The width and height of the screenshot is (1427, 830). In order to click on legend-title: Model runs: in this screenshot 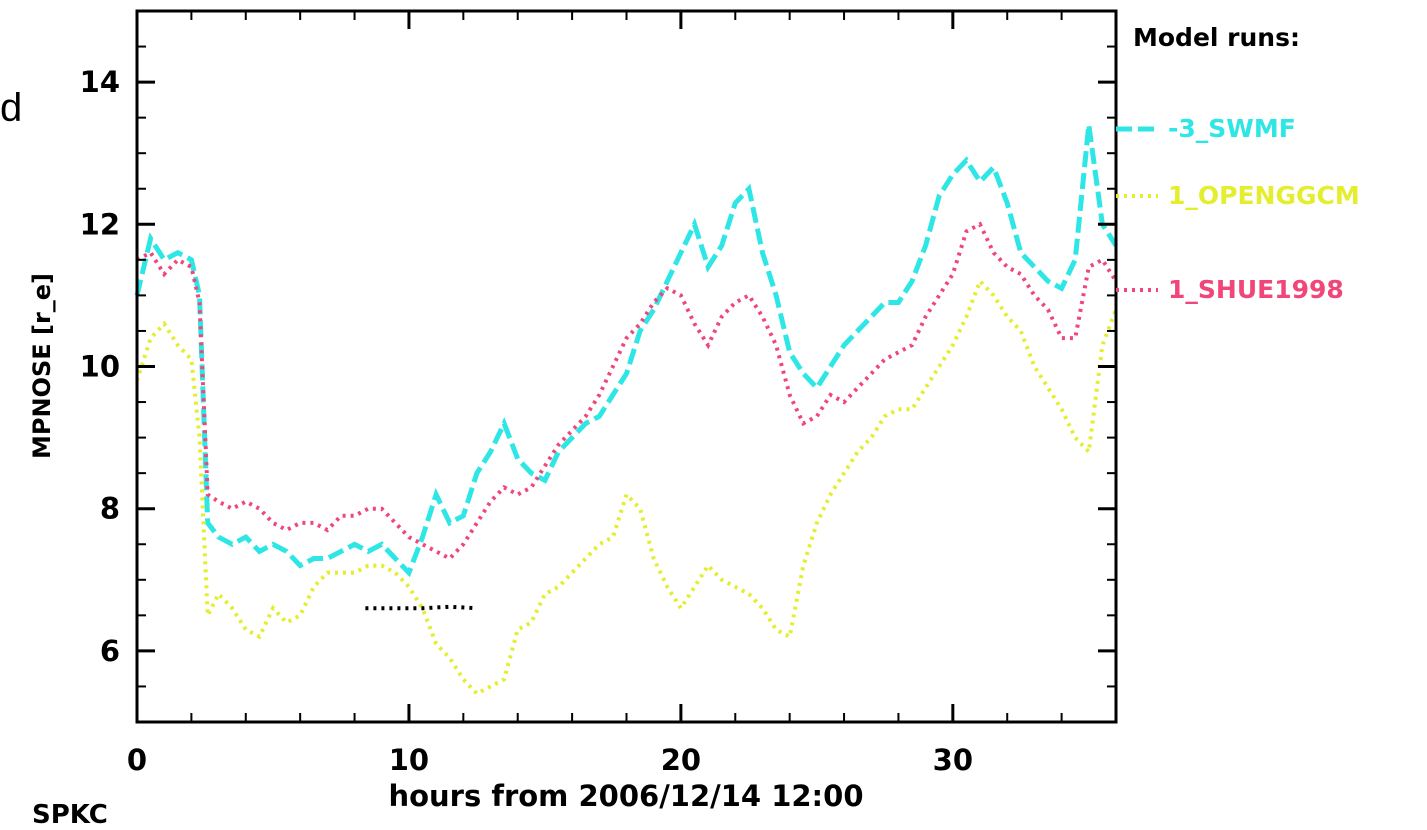, I will do `click(1216, 37)`.